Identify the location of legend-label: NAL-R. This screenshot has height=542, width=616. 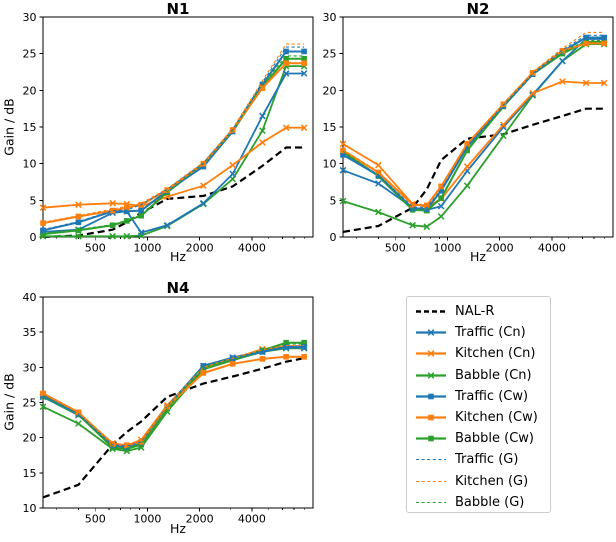
(475, 312).